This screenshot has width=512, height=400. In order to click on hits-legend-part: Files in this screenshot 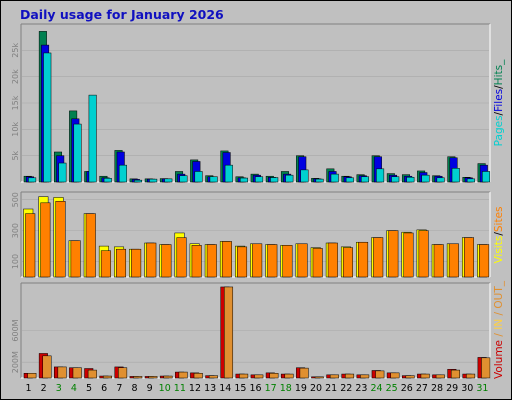, I will do `click(499, 100)`.